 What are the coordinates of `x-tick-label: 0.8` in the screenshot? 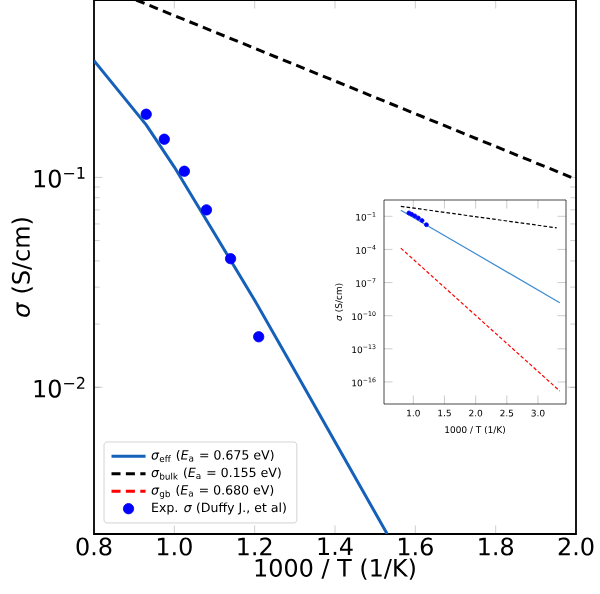 It's located at (94, 546).